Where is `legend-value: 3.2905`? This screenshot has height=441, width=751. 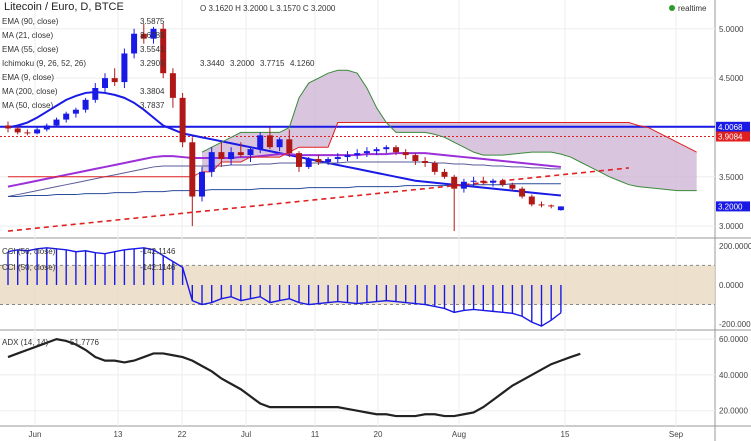 legend-value: 3.2905 is located at coordinates (152, 63).